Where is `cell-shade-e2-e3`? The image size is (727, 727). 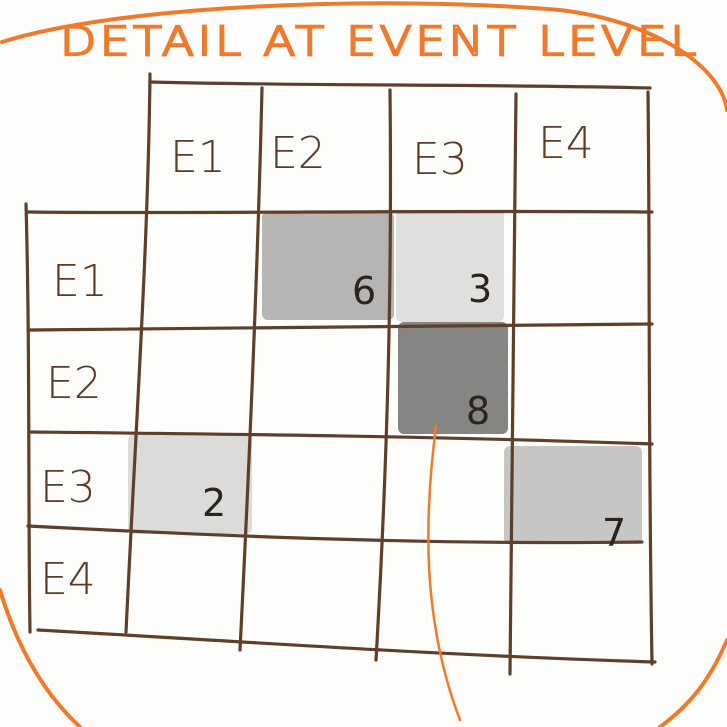 cell-shade-e2-e3 is located at coordinates (453, 378).